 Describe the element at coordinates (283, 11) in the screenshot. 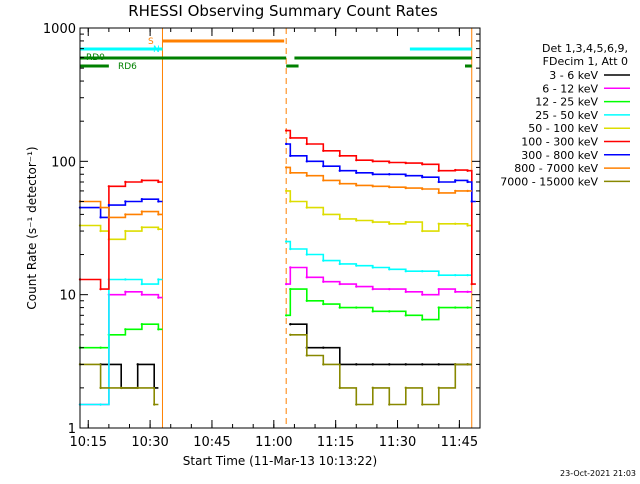

I see `chart-title: RHESSI Observing Summary Count Rates` at that location.